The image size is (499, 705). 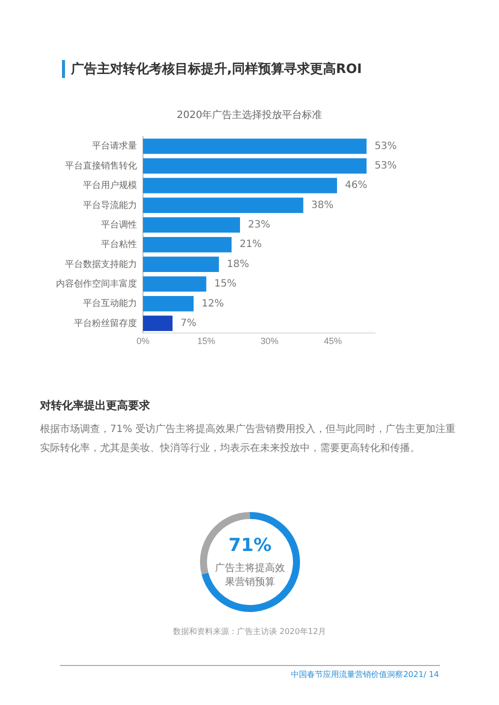 What do you see at coordinates (213, 304) in the screenshot?
I see `data-label: 12%` at bounding box center [213, 304].